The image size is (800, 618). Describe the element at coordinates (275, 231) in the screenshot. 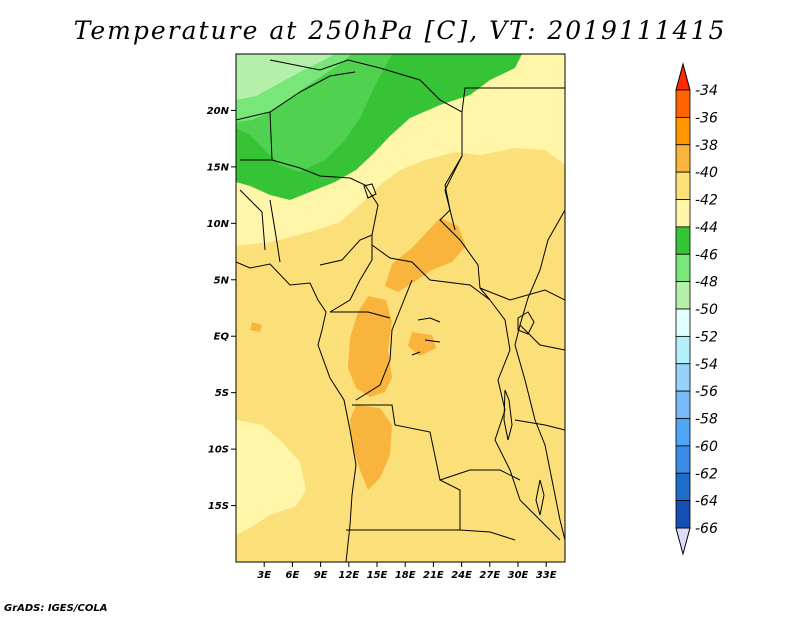

I see `border-westafrica-b` at that location.